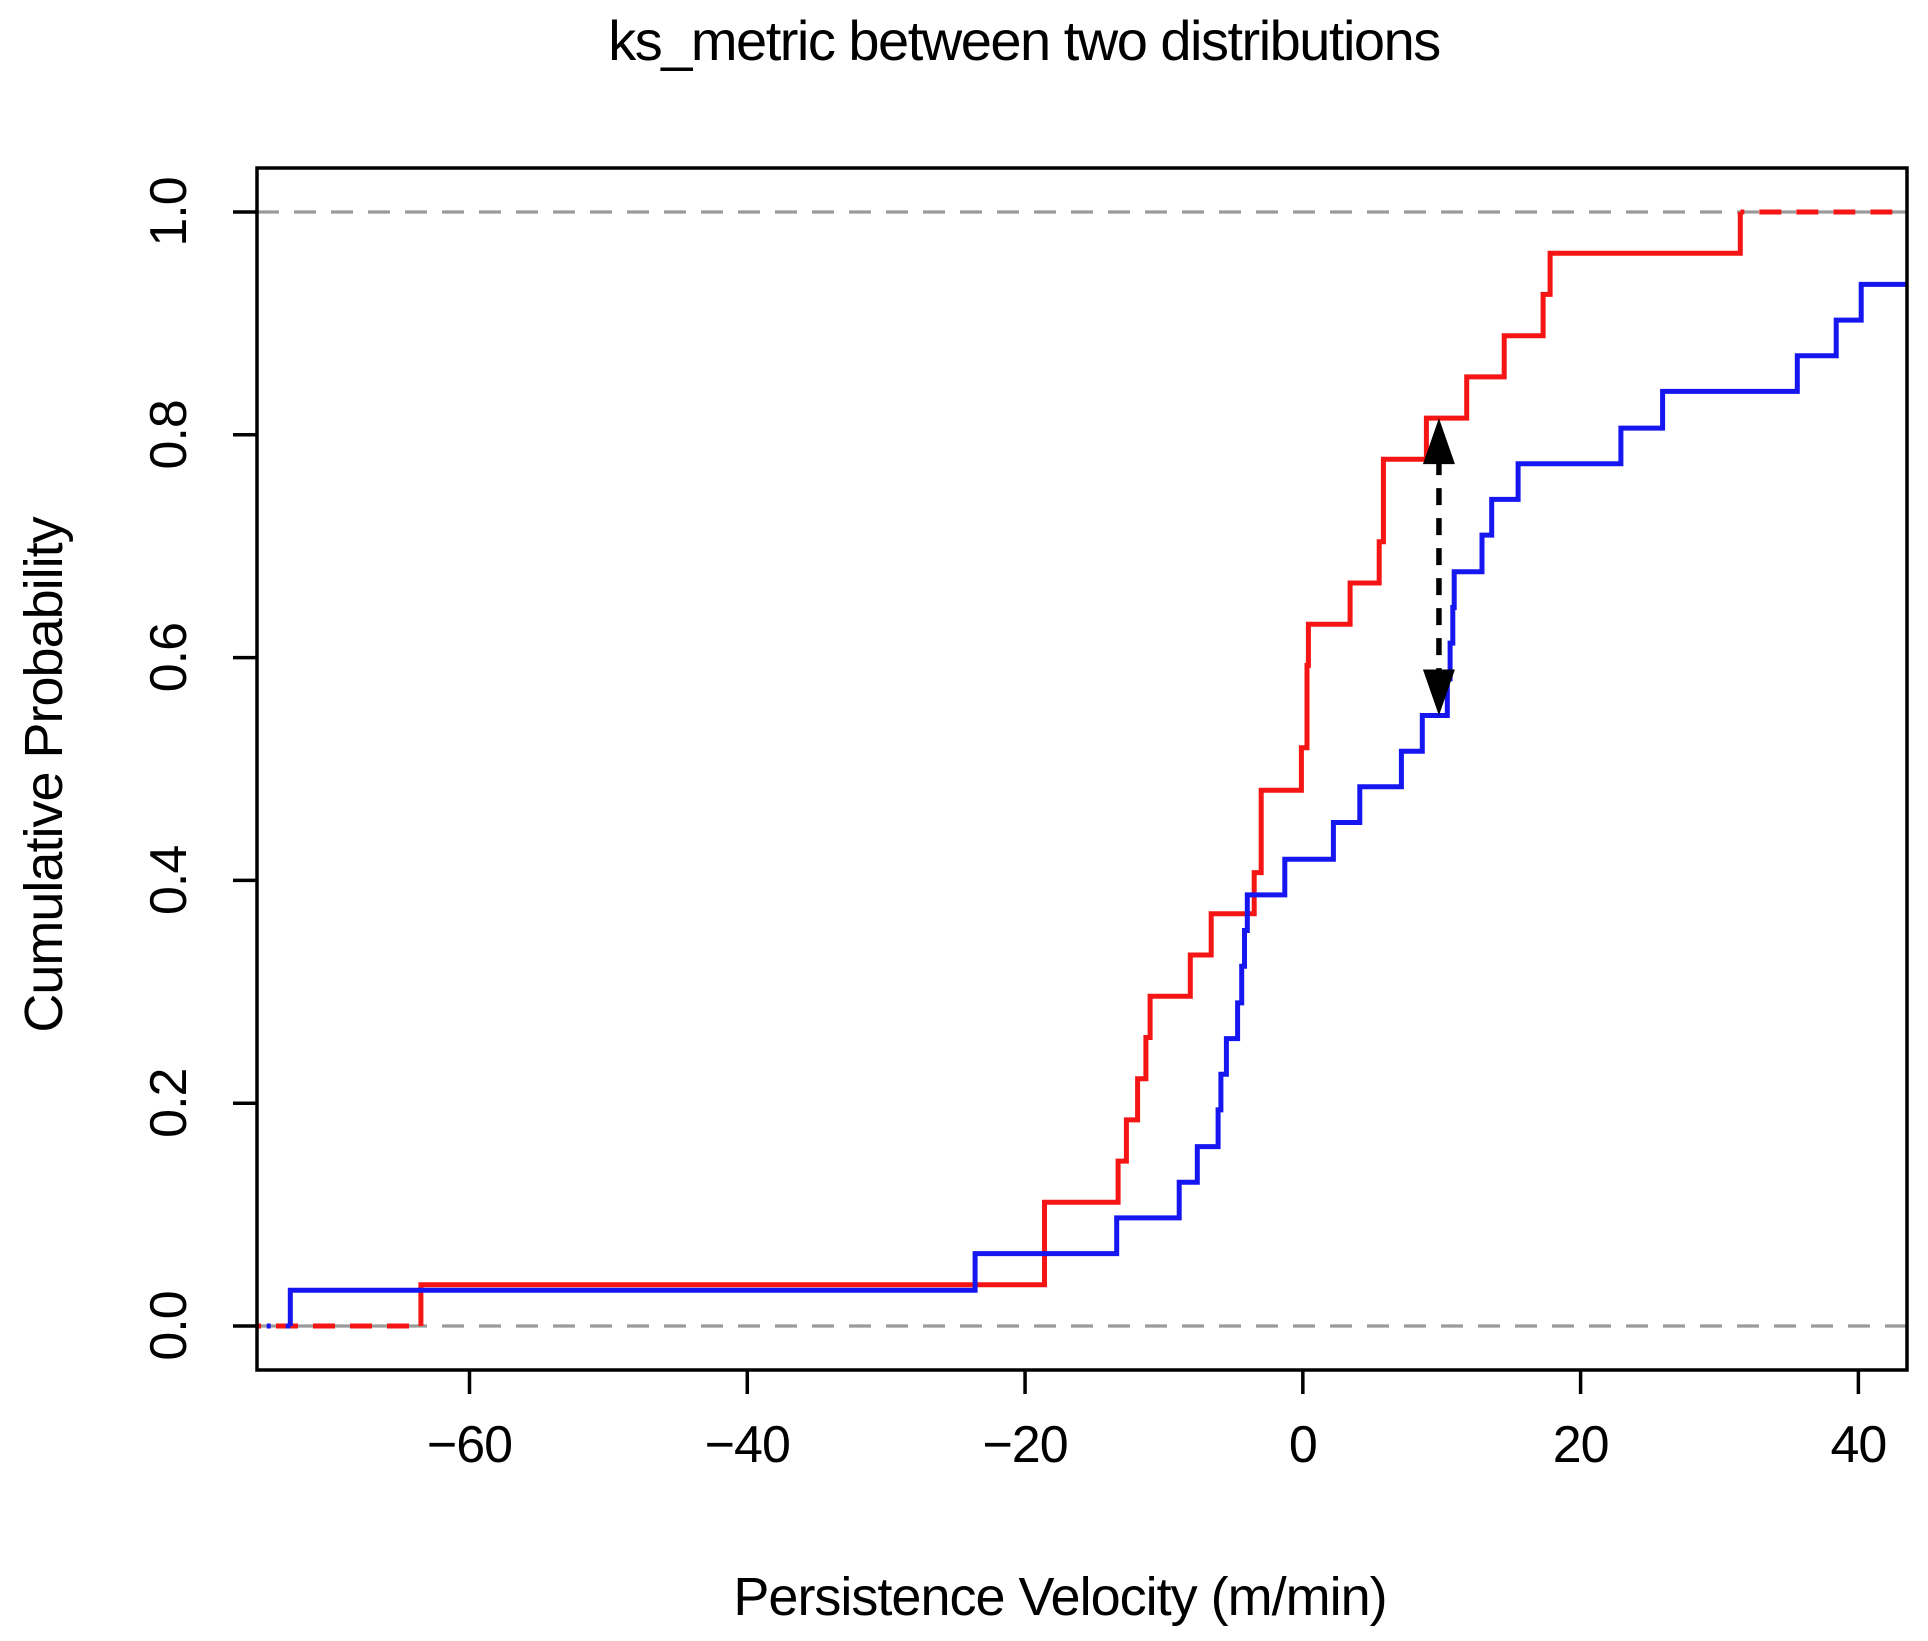 This screenshot has height=1641, width=1928. I want to click on x-tick-label: 20, so click(1581, 1445).